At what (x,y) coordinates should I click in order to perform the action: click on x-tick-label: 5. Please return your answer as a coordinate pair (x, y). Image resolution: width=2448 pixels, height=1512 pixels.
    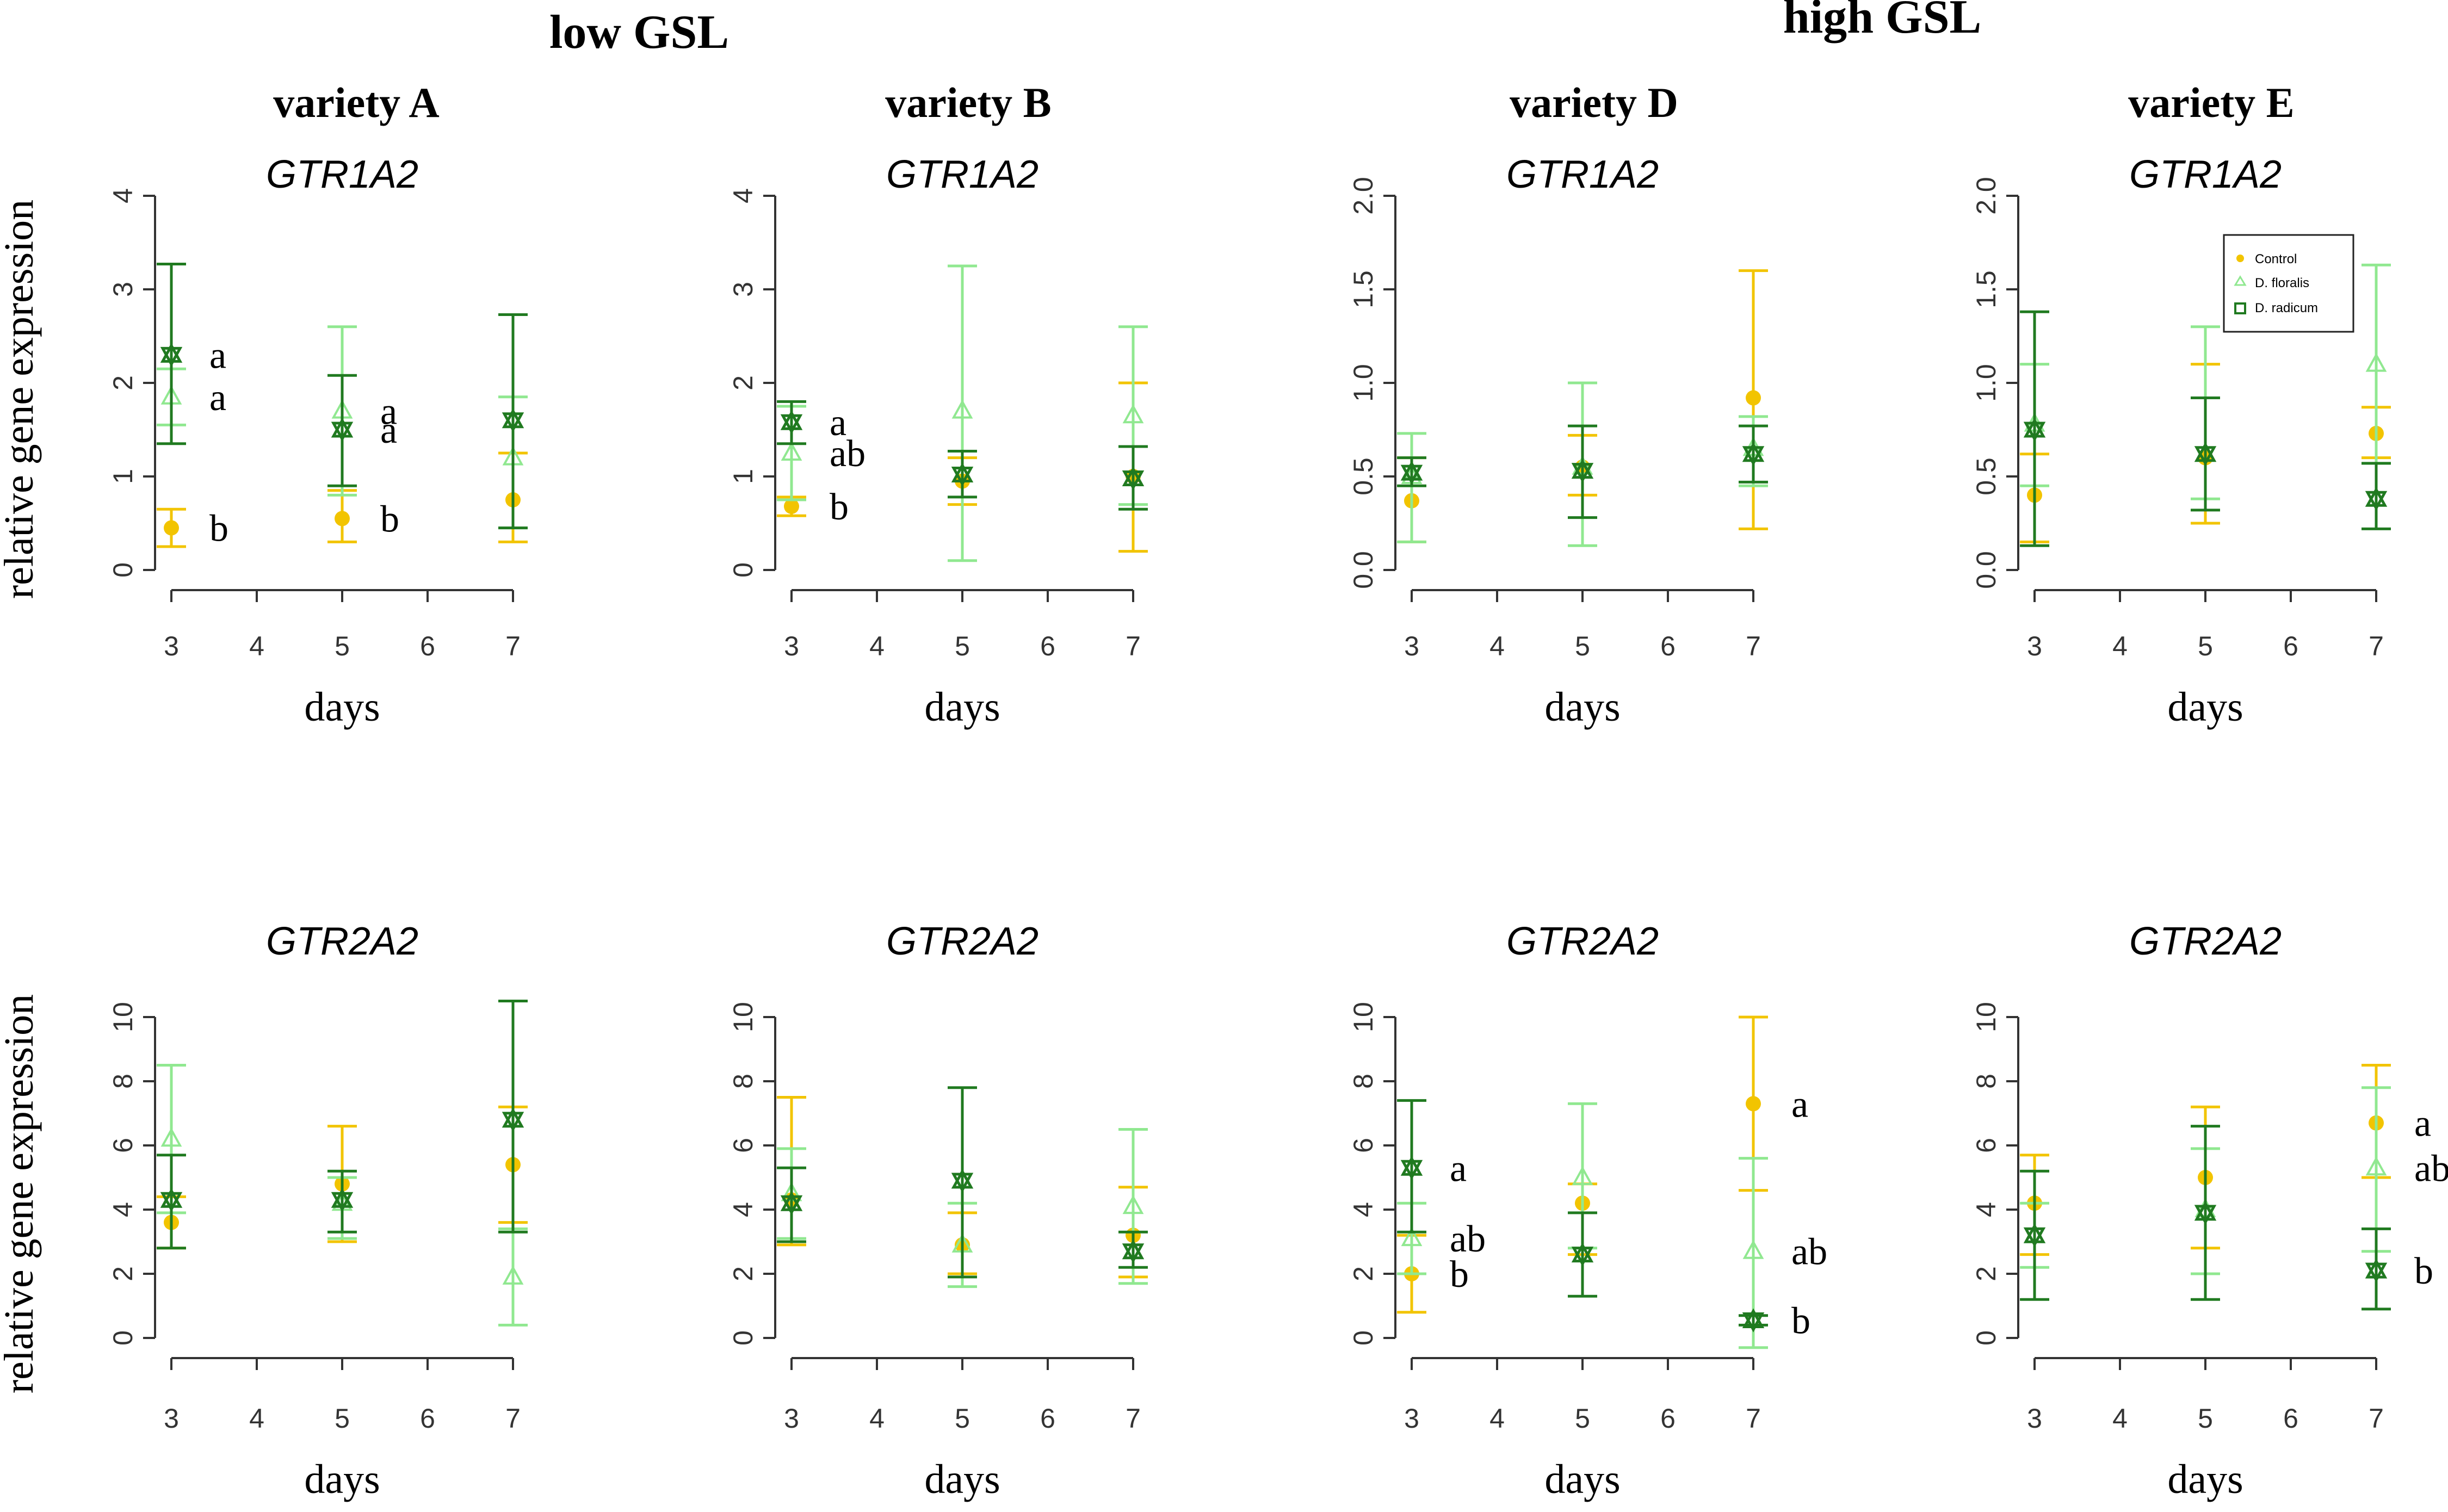
    Looking at the image, I should click on (1582, 646).